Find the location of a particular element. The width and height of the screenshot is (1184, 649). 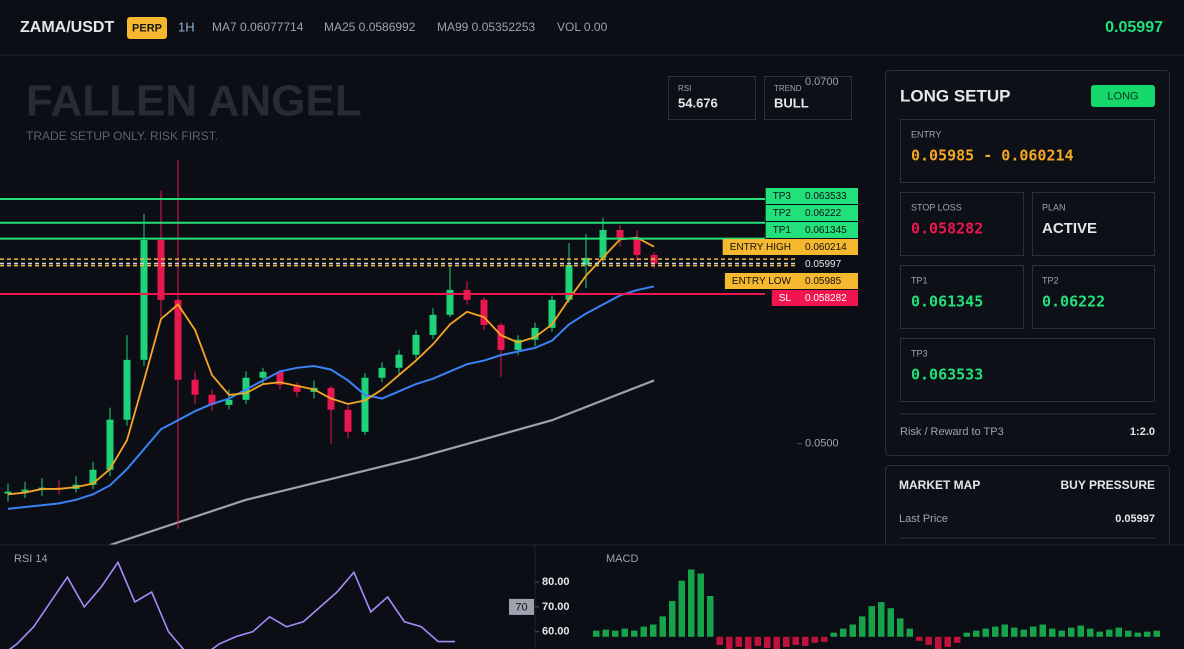

entry-label: ENTRY is located at coordinates (926, 134).